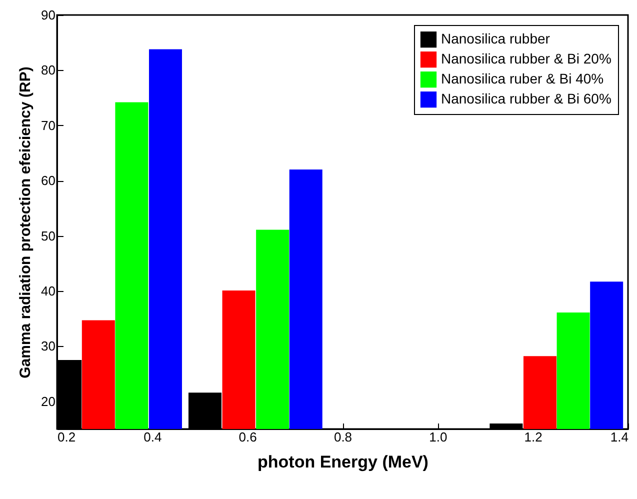  What do you see at coordinates (526, 58) in the screenshot?
I see `legend-label: Nanosilica rubber & Bi 20%` at bounding box center [526, 58].